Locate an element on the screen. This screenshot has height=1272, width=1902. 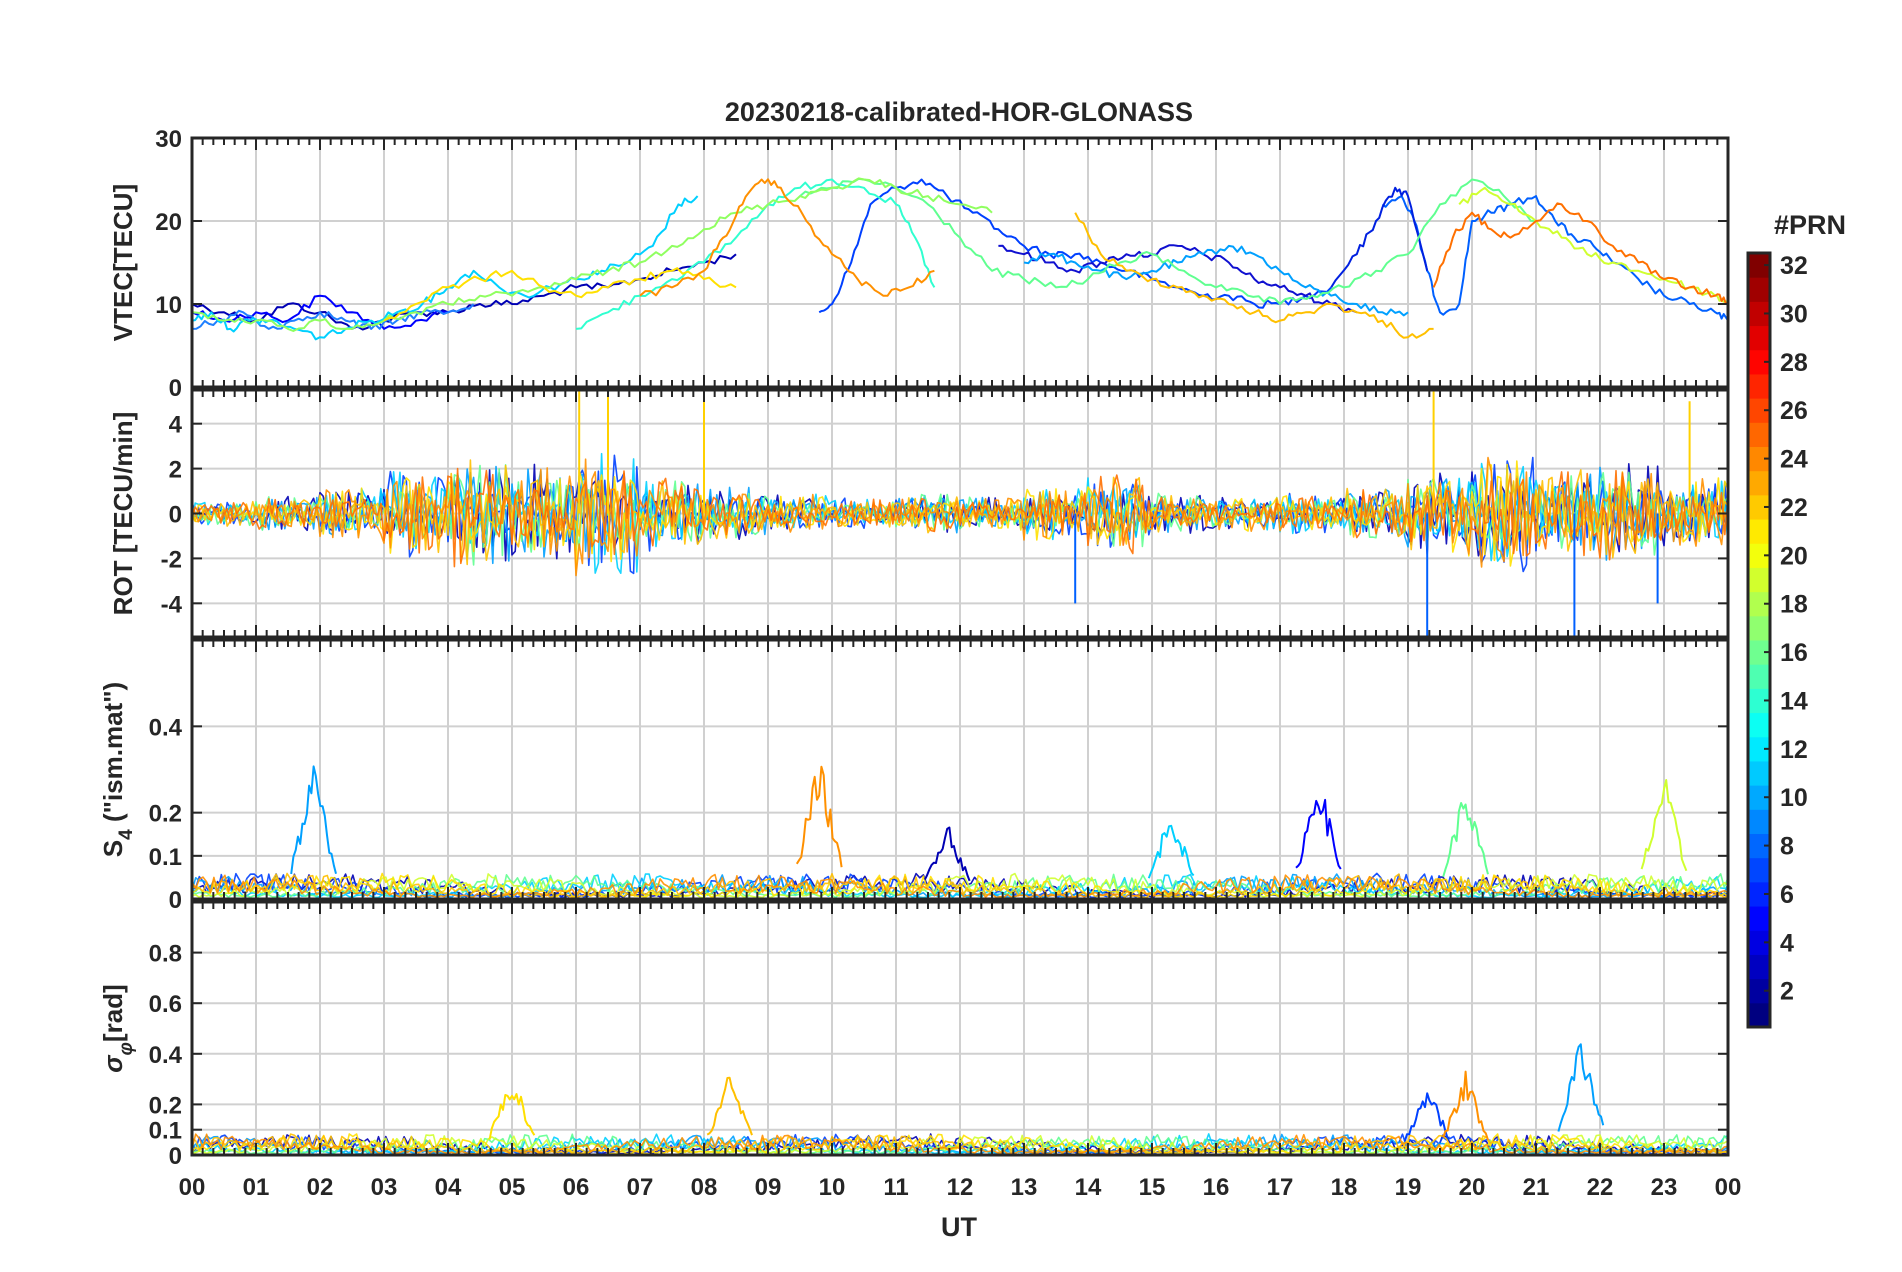
y-axis-label-sub: φ is located at coordinates (126, 1048).